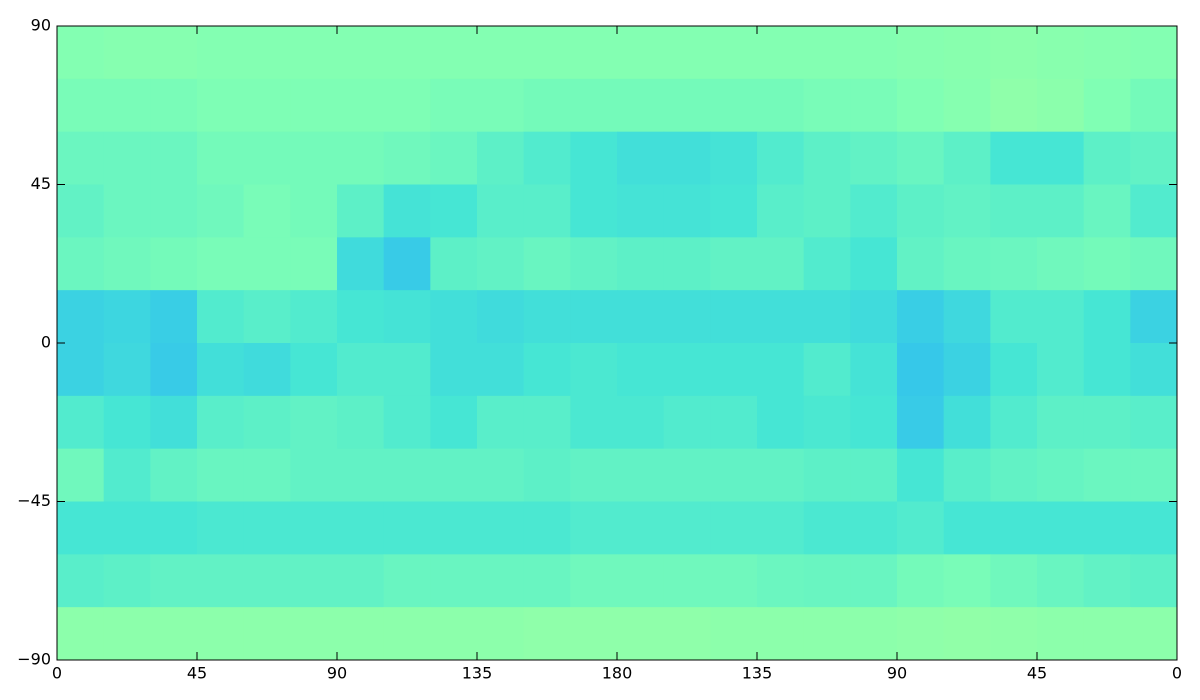  What do you see at coordinates (617, 673) in the screenshot?
I see `x-tick-label: 180` at bounding box center [617, 673].